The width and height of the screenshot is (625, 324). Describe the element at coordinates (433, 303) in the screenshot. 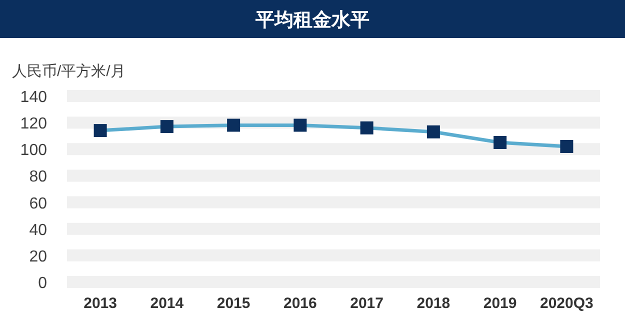

I see `x-tick-label: 2018` at that location.